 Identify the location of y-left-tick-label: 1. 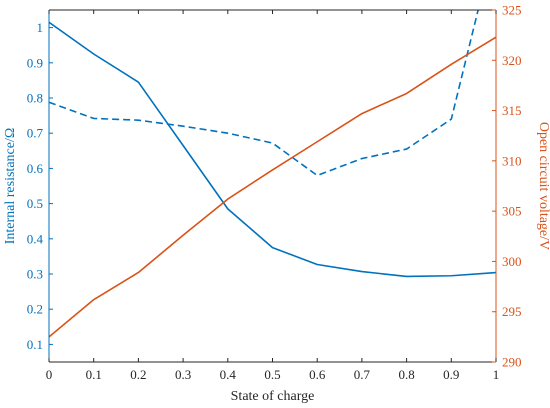
(40, 27).